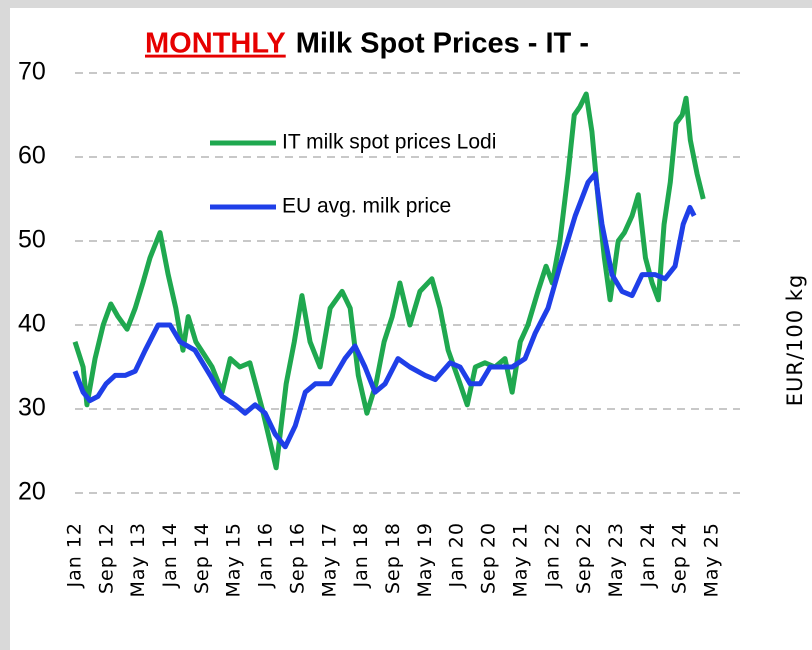  What do you see at coordinates (361, 555) in the screenshot?
I see `x-tick-label: Jan 18` at bounding box center [361, 555].